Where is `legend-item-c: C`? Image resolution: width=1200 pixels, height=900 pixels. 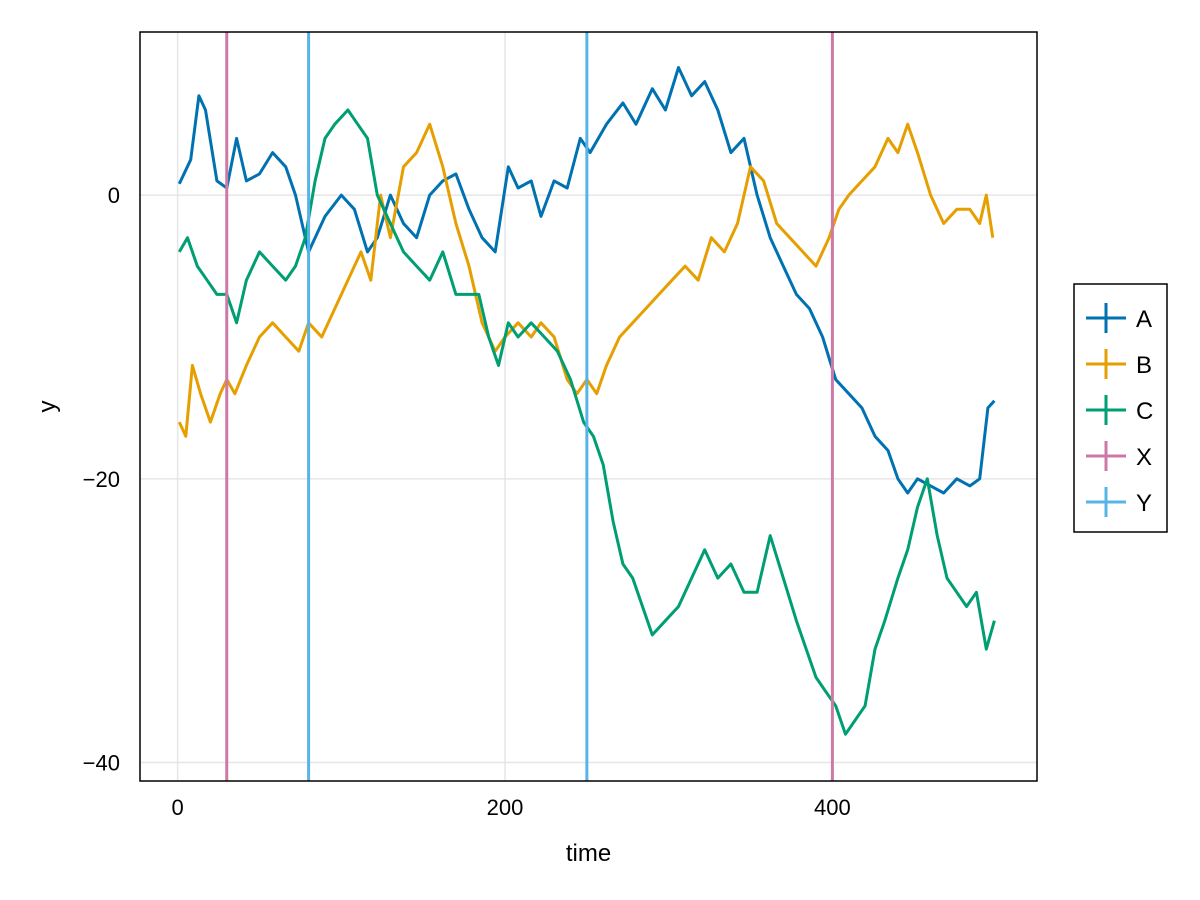 legend-item-c: C is located at coordinates (1119, 410).